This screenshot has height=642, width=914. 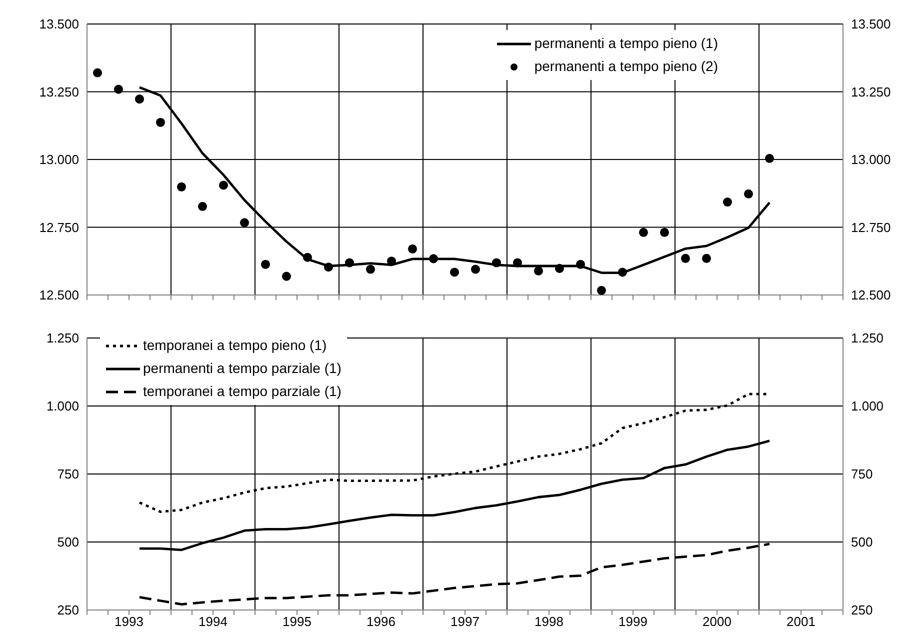 I want to click on legend-label: permanenti a tempo pieno (2), so click(x=626, y=66).